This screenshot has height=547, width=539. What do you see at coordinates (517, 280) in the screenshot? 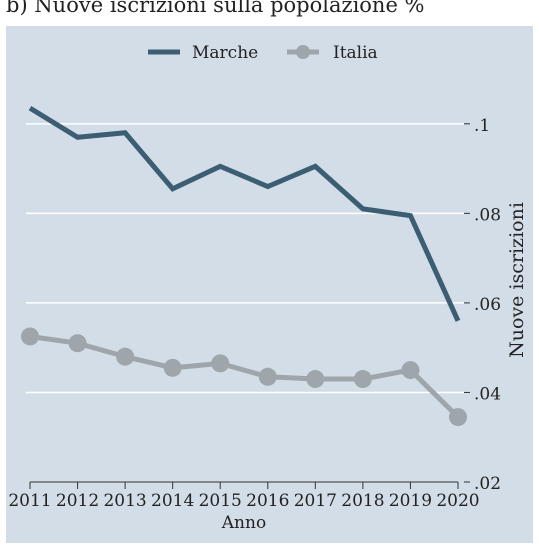
I see `y-axis-label: Nuove iscrizioni` at bounding box center [517, 280].